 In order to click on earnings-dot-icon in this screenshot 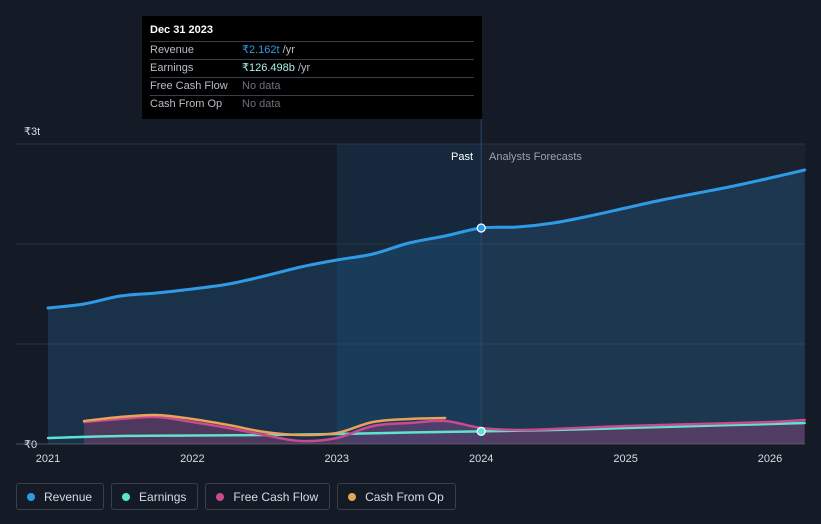, I will do `click(126, 496)`.